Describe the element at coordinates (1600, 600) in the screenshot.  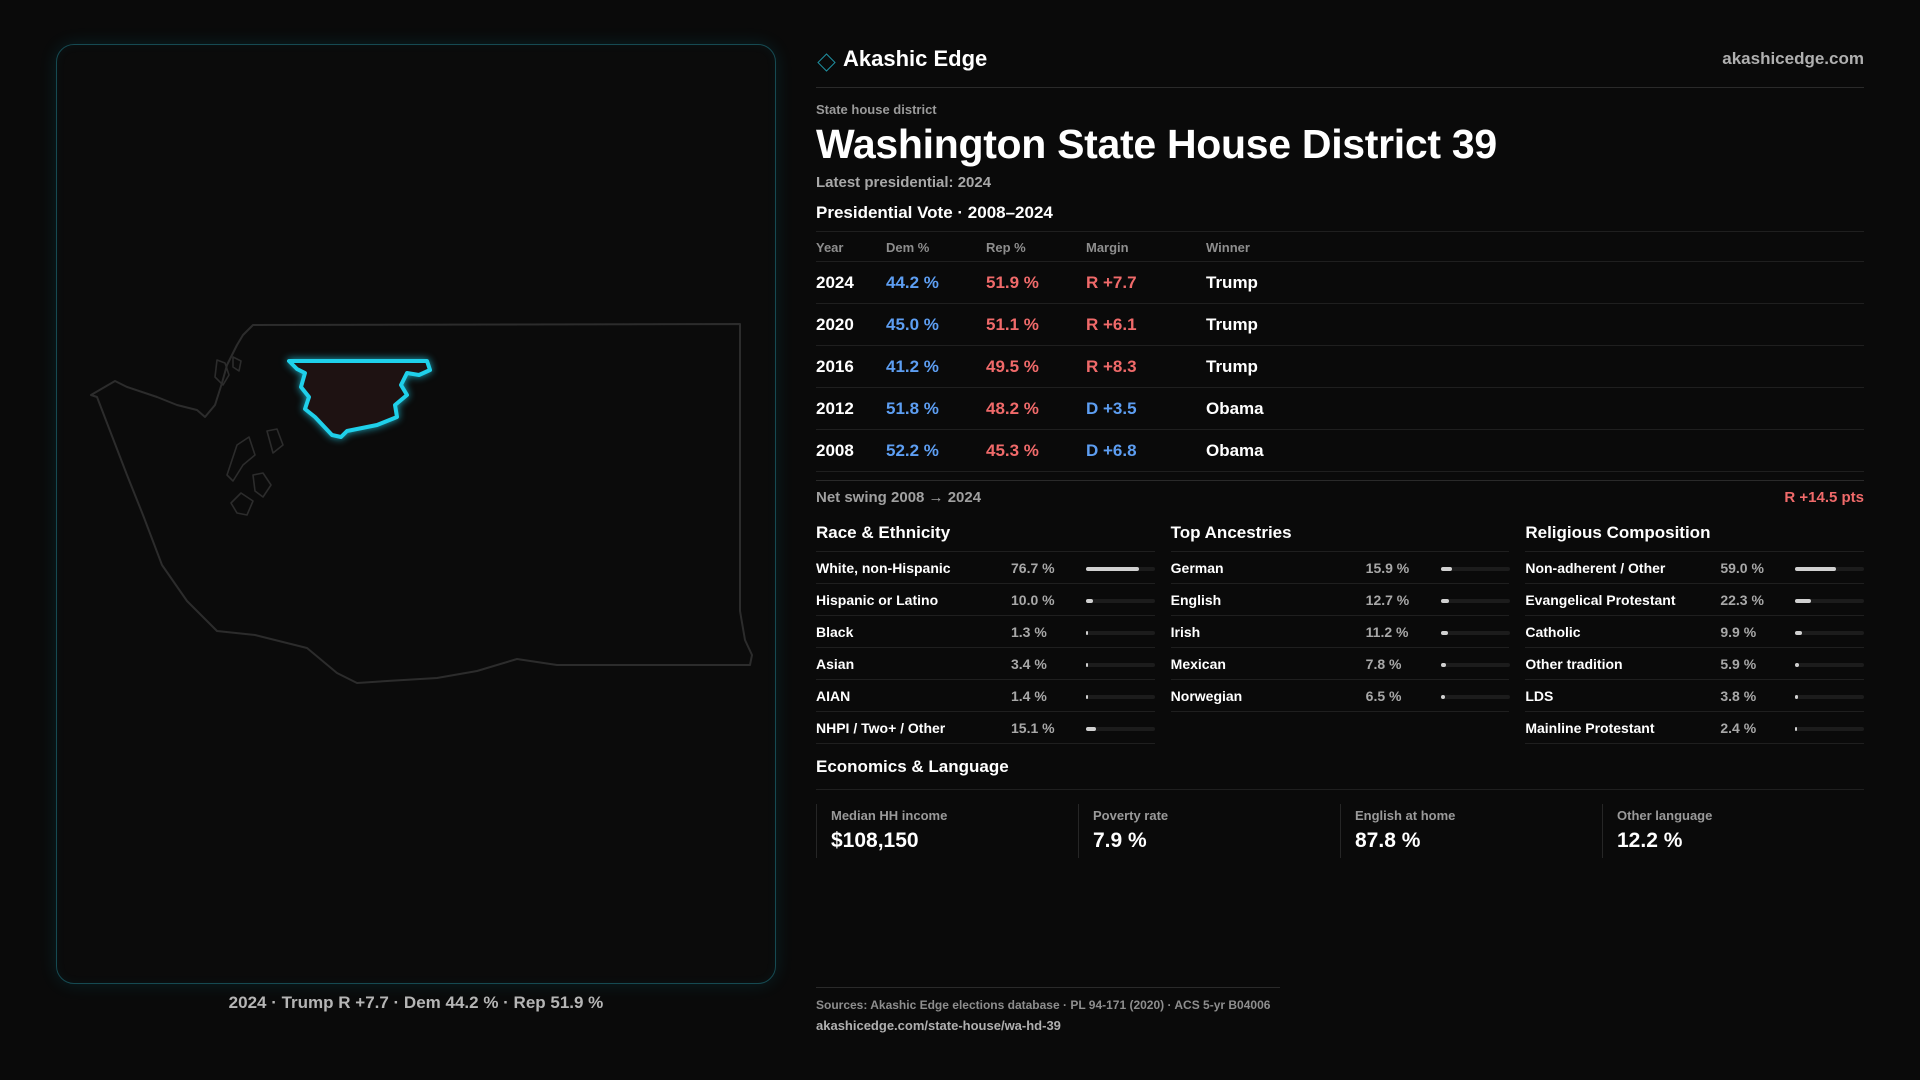
I see `item-label: Evangelical Protestant` at that location.